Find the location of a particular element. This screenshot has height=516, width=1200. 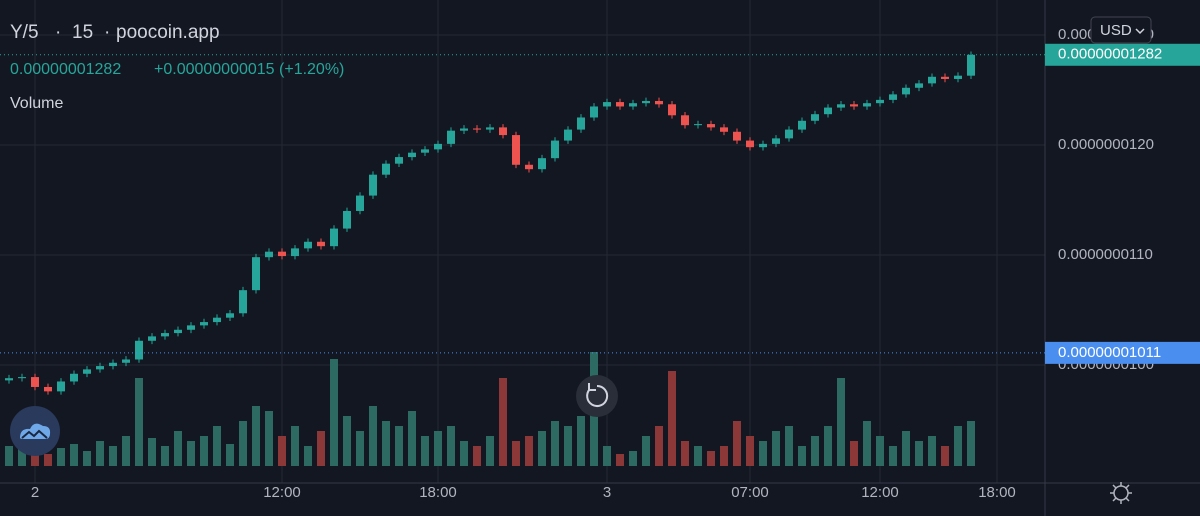

reset-button is located at coordinates (597, 396).